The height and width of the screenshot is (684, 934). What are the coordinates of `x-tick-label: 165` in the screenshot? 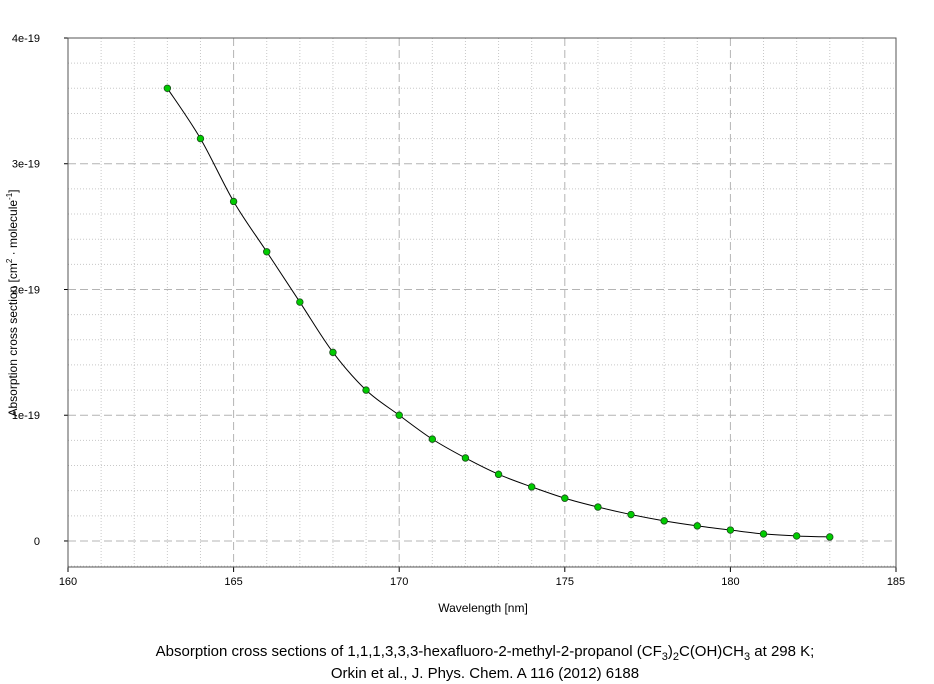 It's located at (233, 582).